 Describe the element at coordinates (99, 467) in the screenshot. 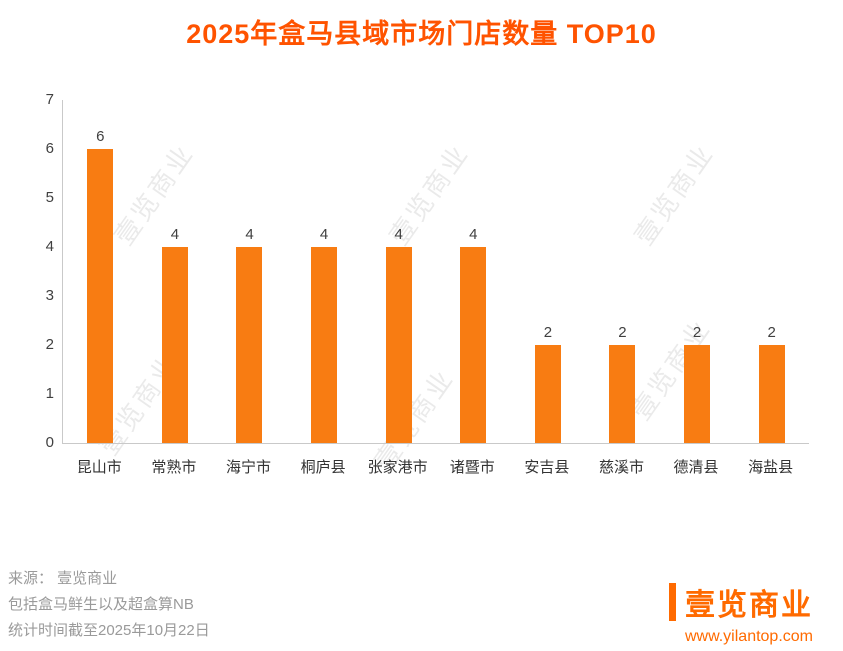

I see `category-label: 昆山市` at that location.